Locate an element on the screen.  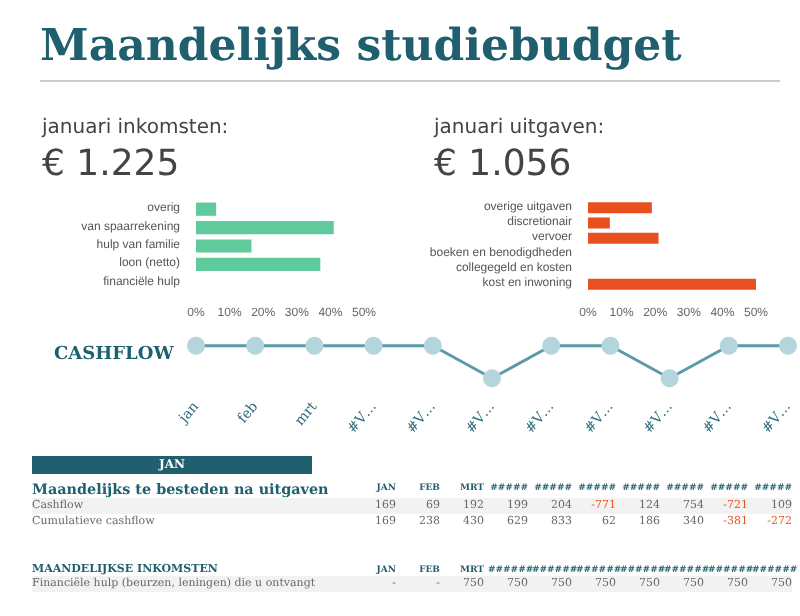
chart-title: januari inkomsten: is located at coordinates (134, 128).